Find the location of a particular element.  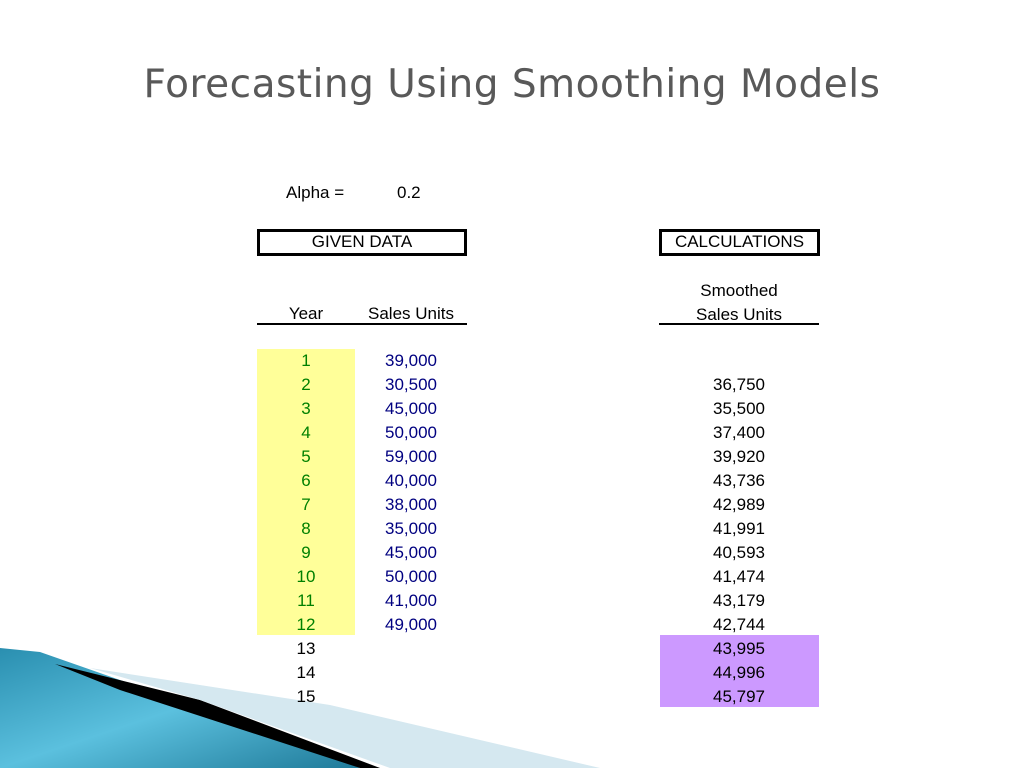

year-cell: 12 is located at coordinates (306, 624).